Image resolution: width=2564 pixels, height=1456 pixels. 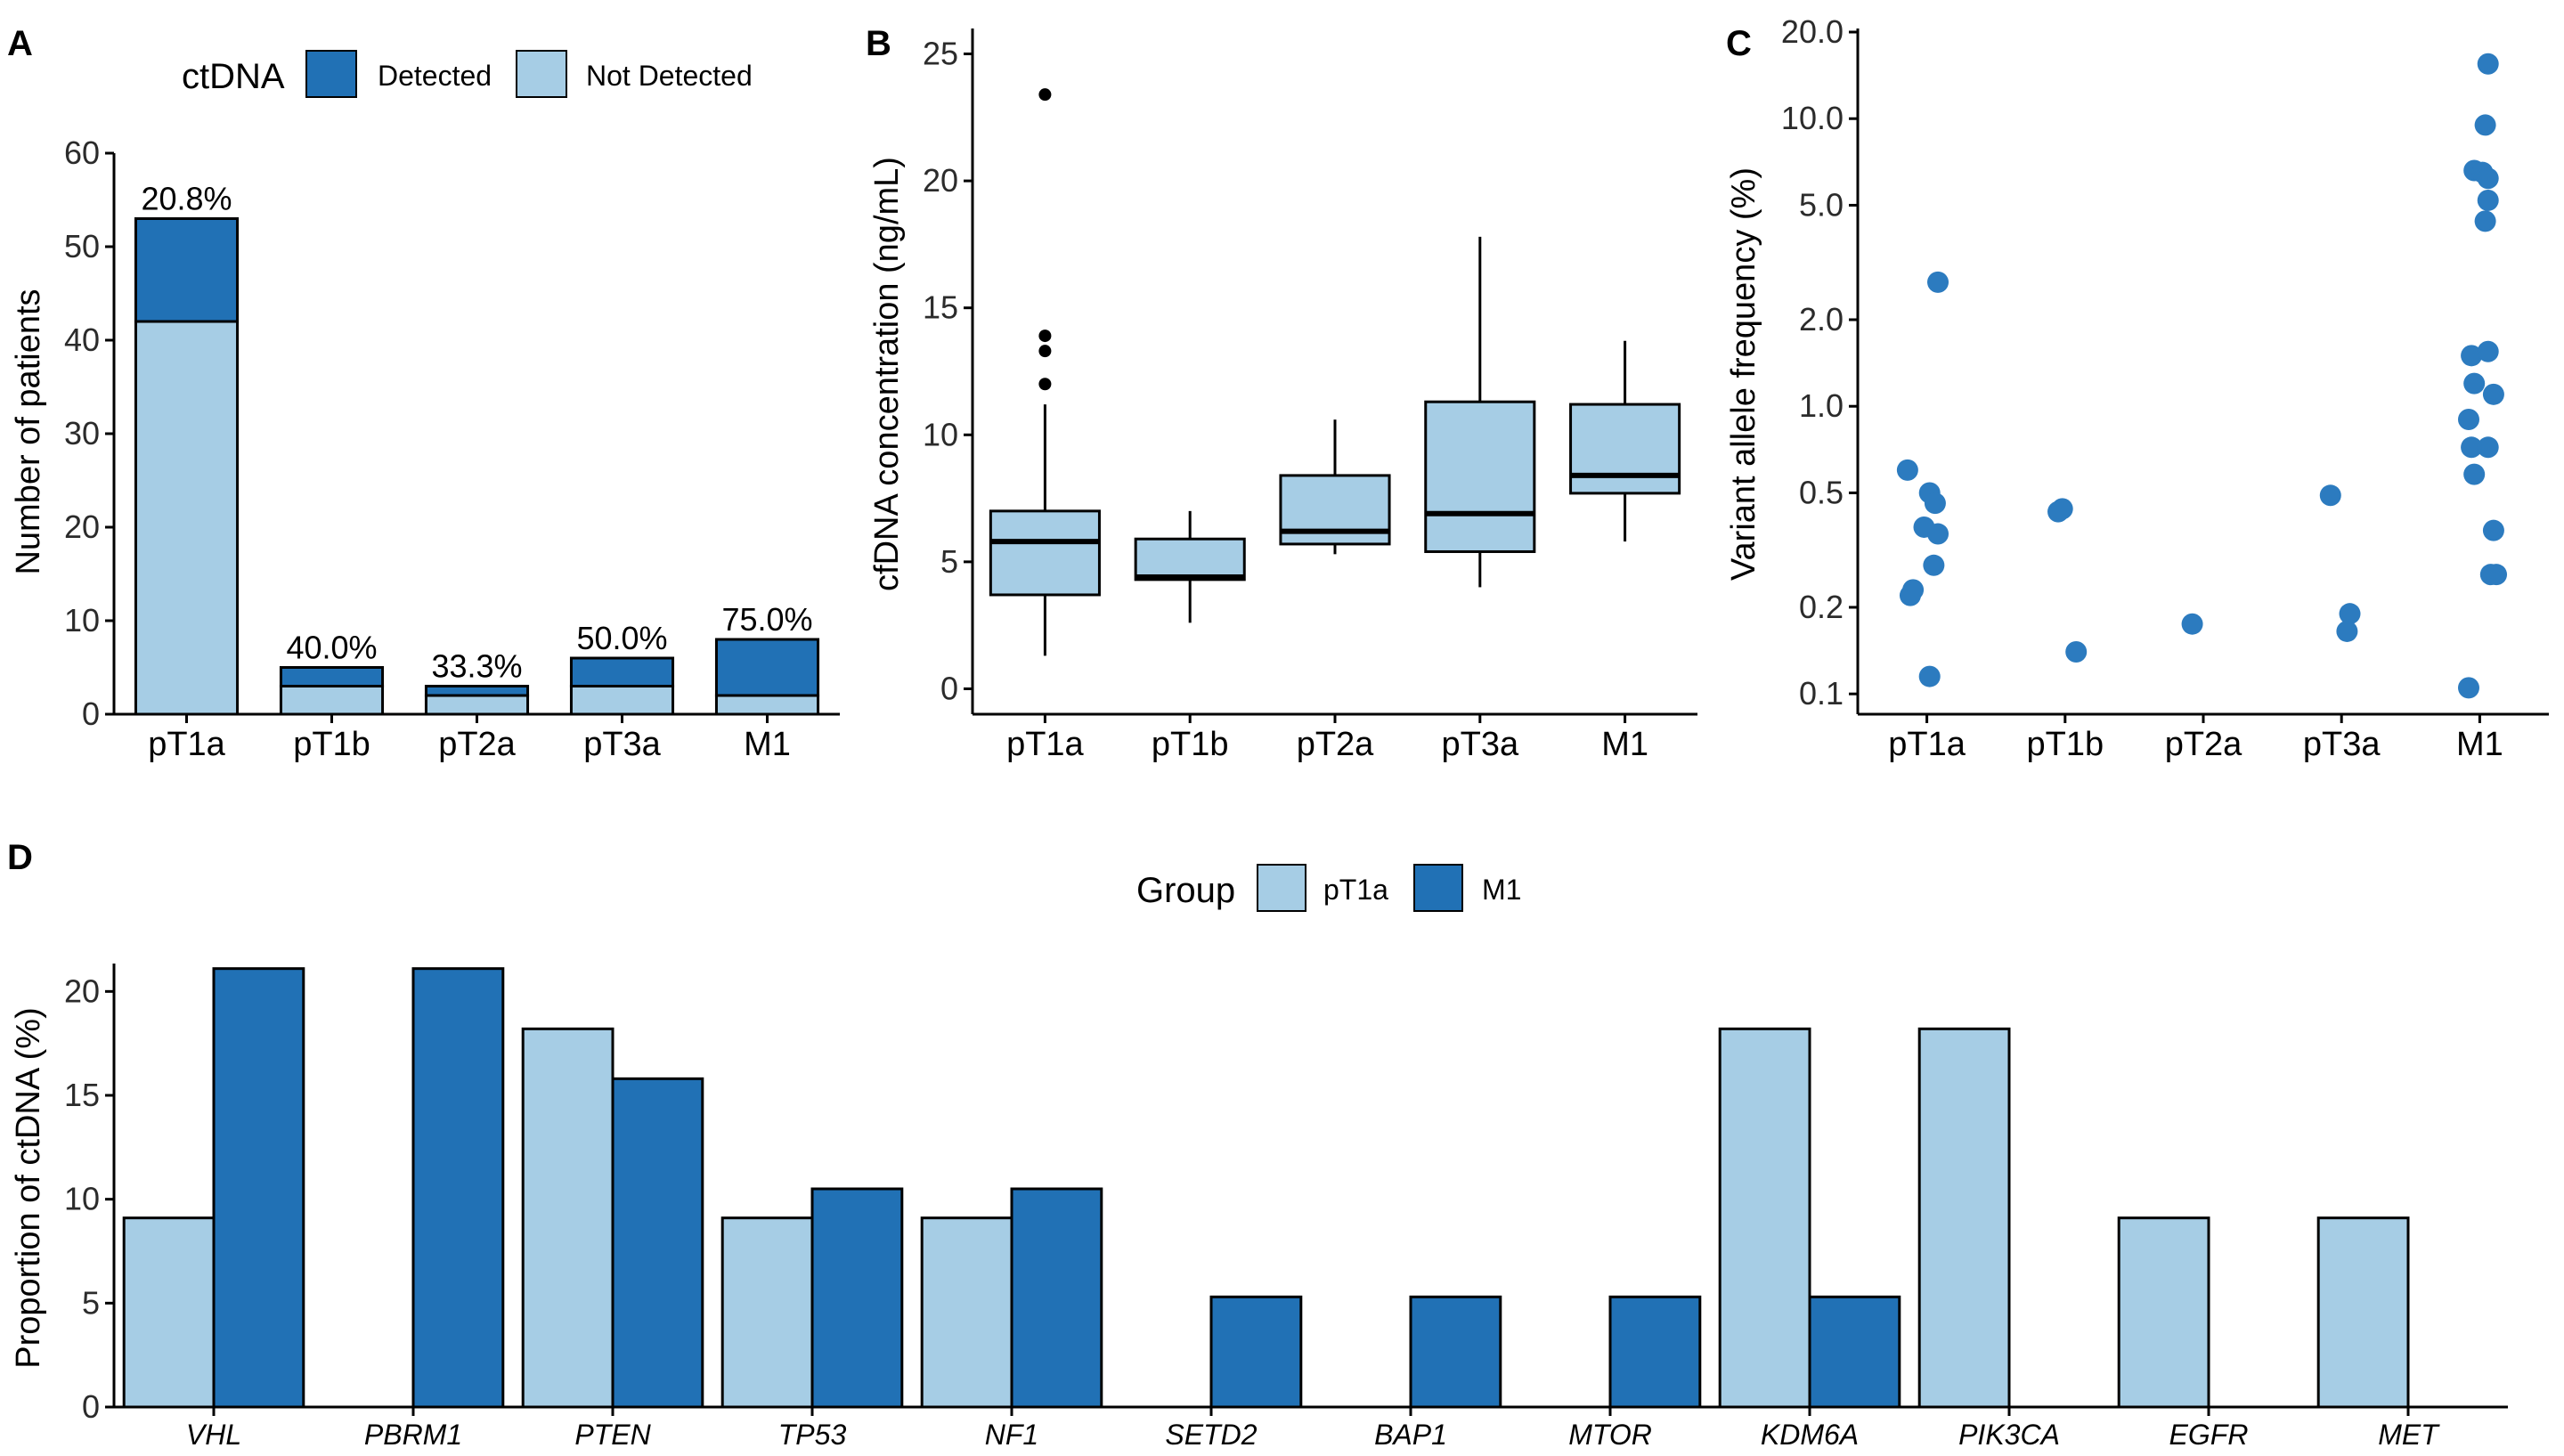 What do you see at coordinates (82, 990) in the screenshot?
I see `panel-d-y-tick-label: 20` at bounding box center [82, 990].